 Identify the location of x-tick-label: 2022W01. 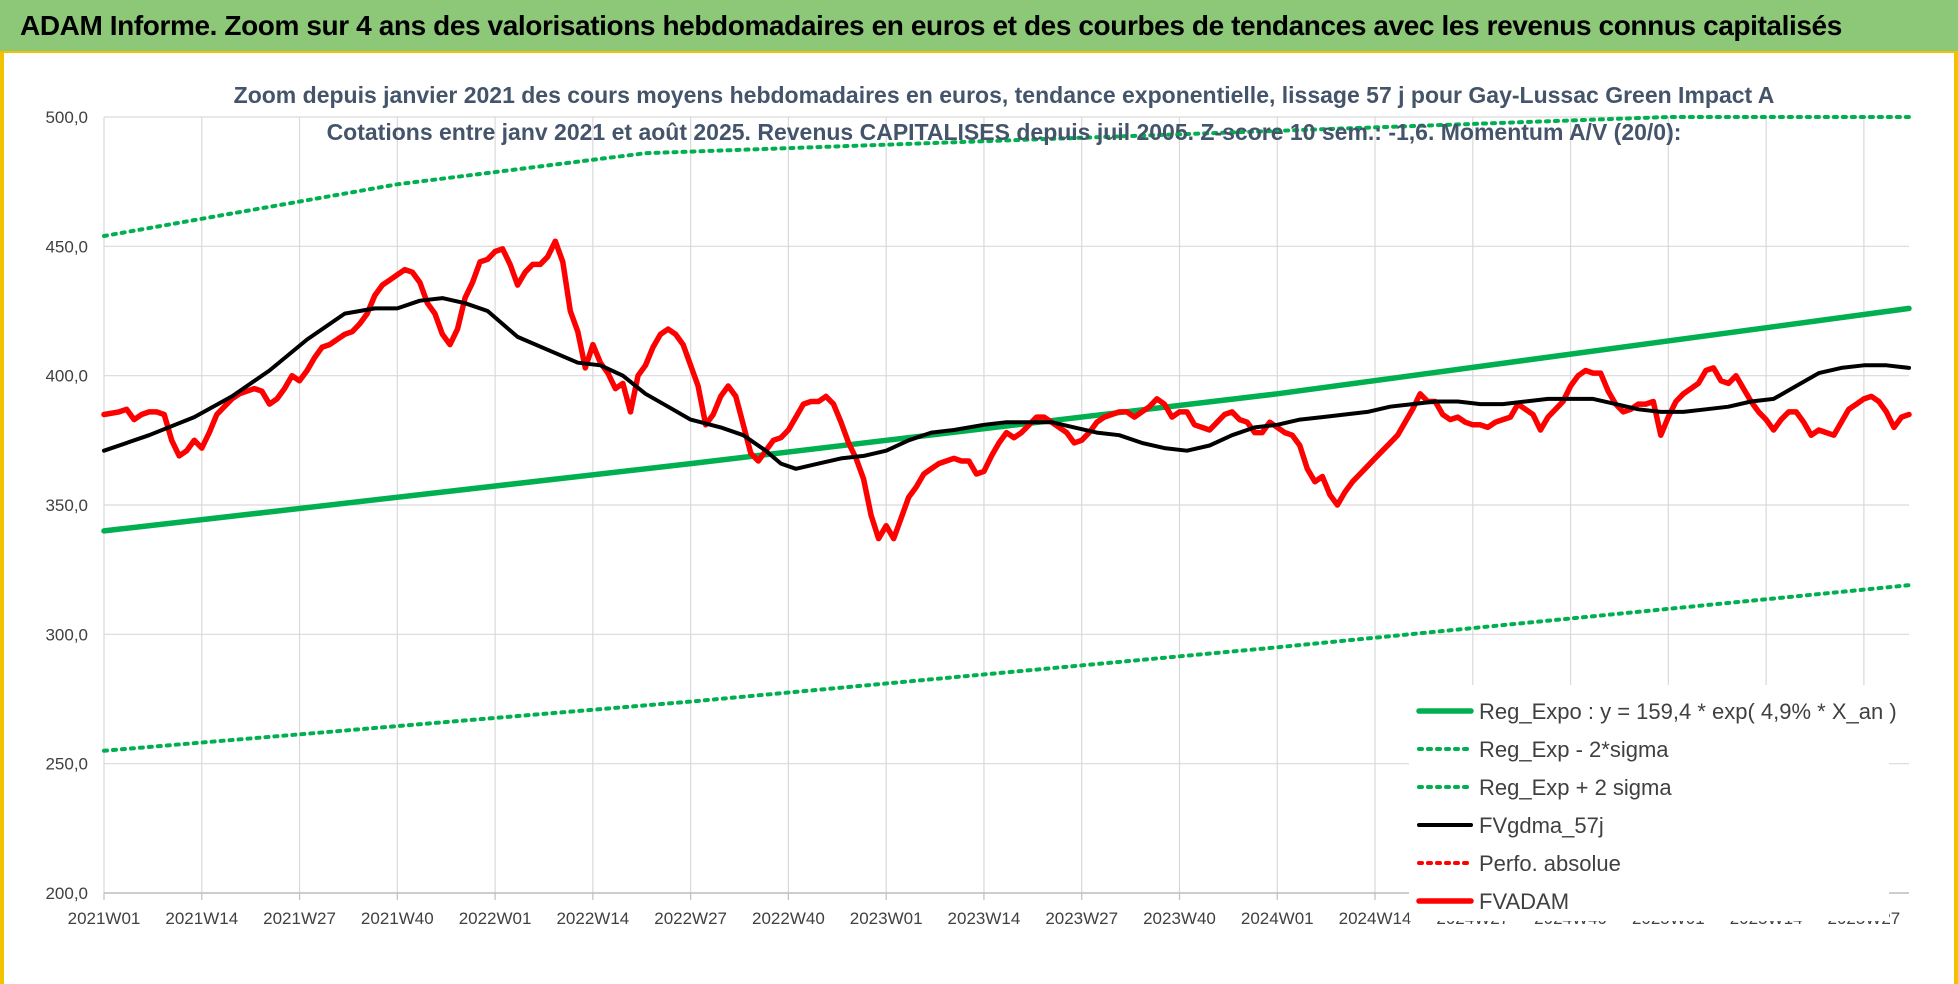
(495, 918).